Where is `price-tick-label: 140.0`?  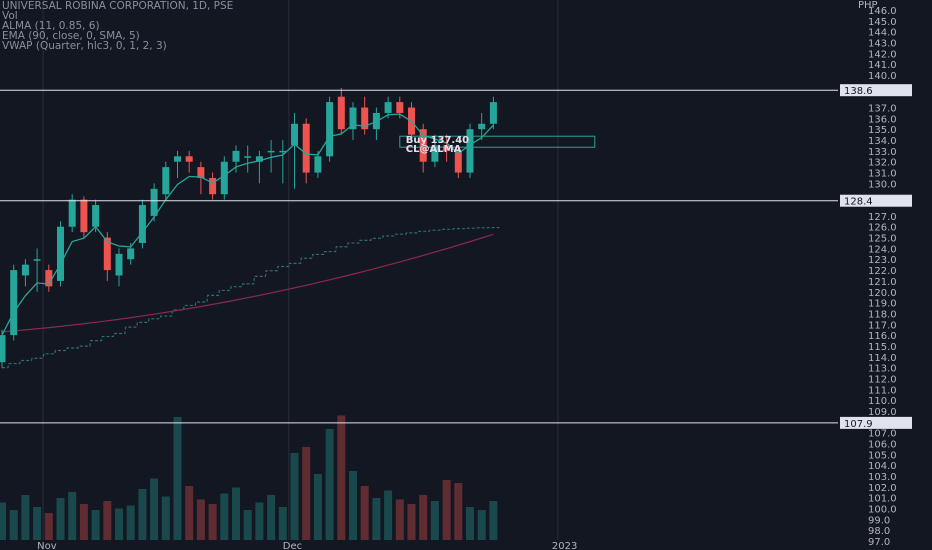
price-tick-label: 140.0 is located at coordinates (882, 76).